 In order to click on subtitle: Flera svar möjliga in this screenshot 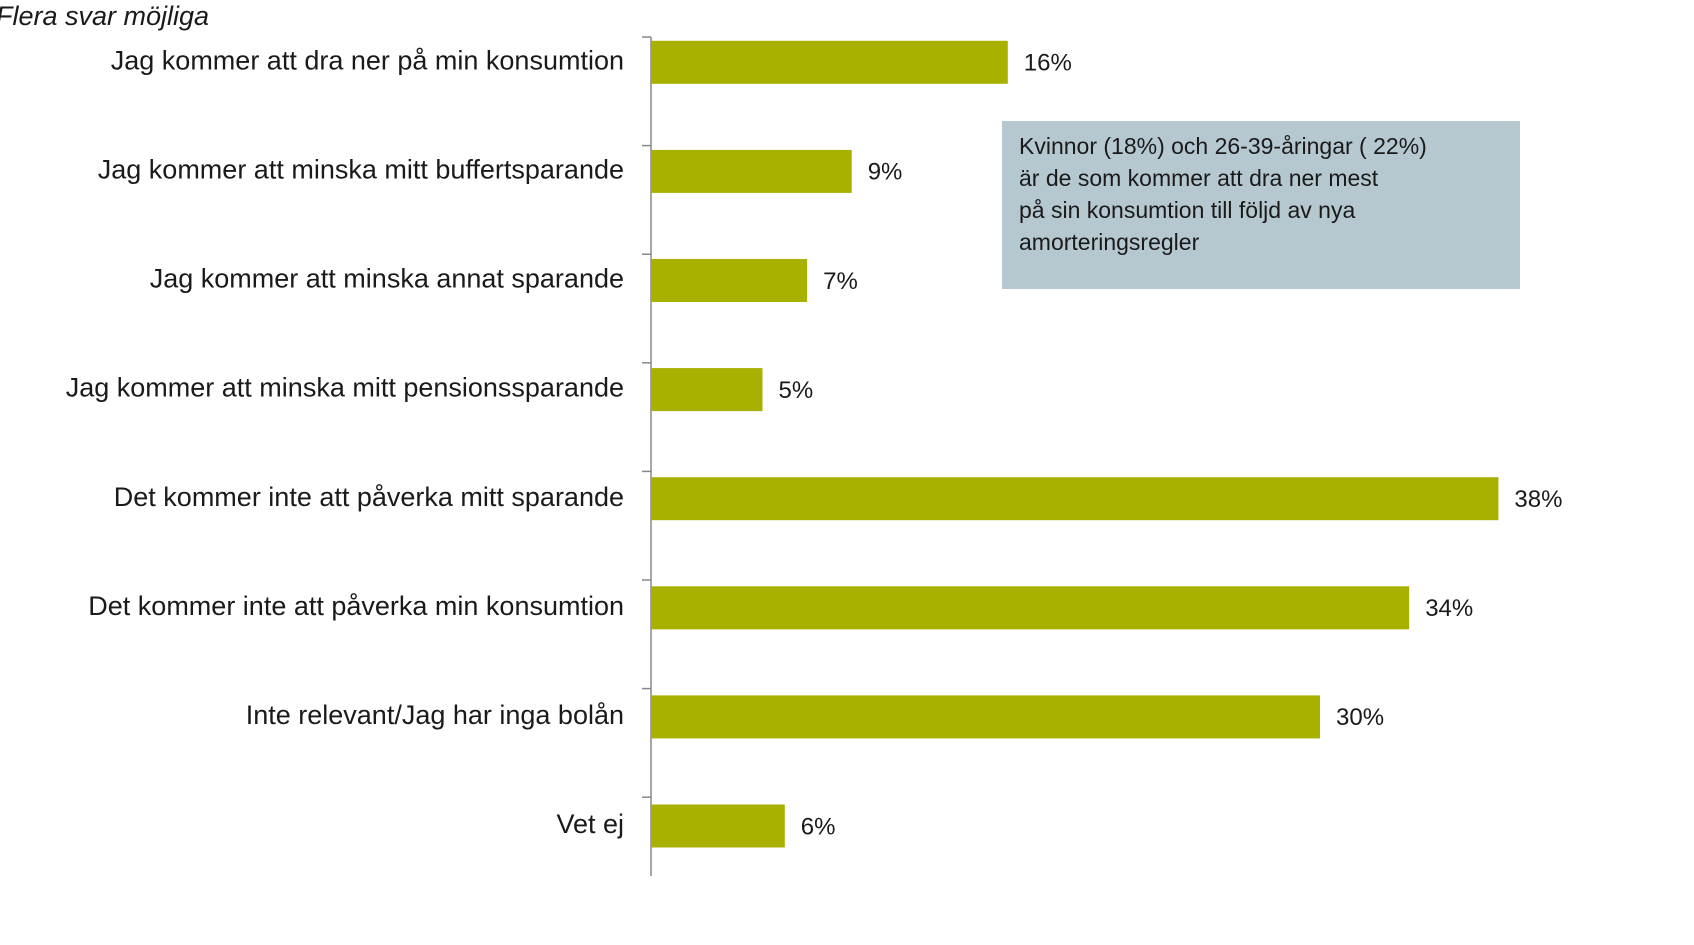, I will do `click(104, 16)`.